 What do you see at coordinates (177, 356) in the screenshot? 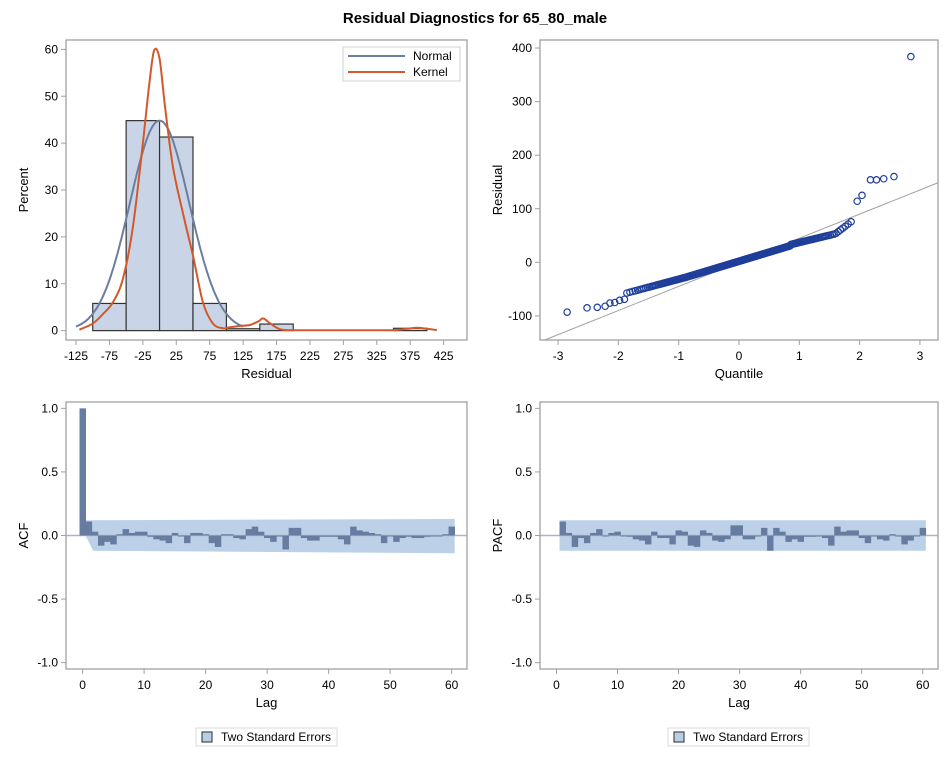
I see `histogram-x-tick-label: 25` at bounding box center [177, 356].